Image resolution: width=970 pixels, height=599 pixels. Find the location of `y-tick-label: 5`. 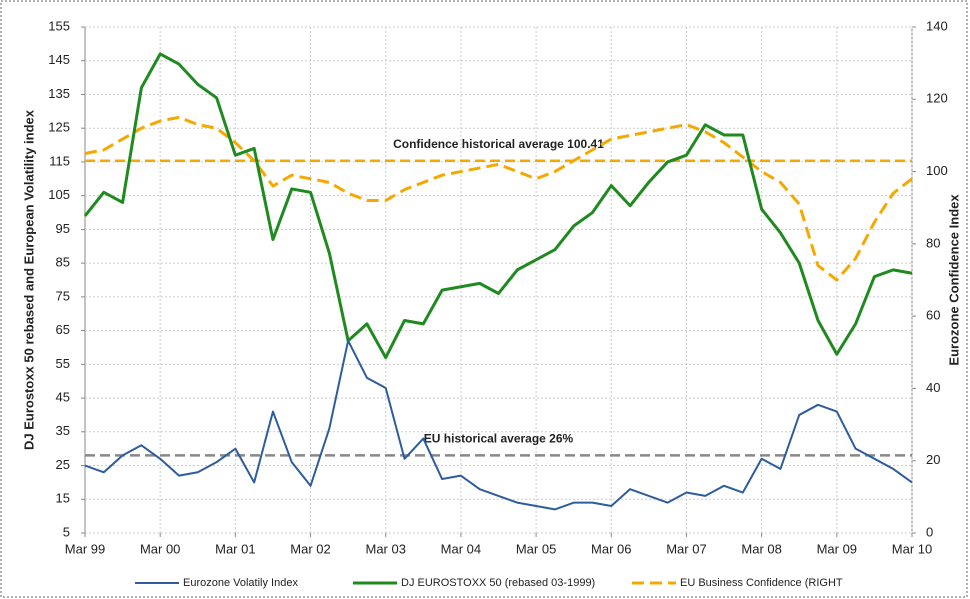

y-tick-label: 5 is located at coordinates (66, 531).